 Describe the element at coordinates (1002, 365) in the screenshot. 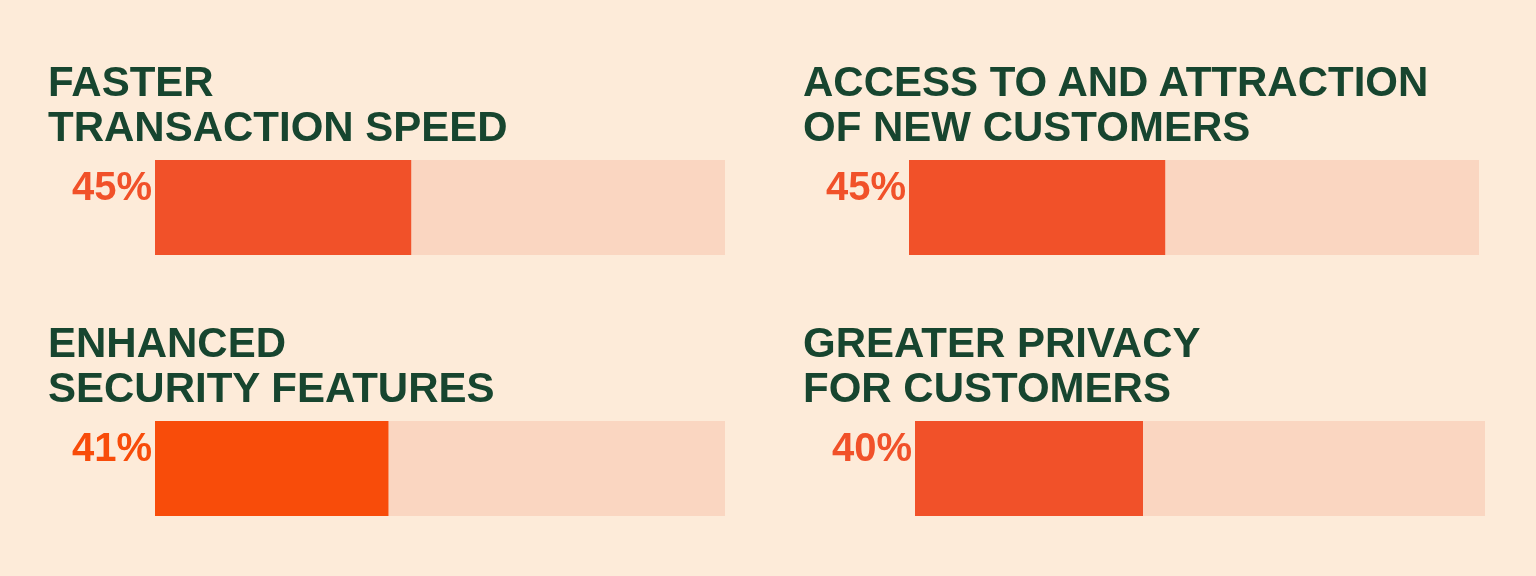

I see `chart-title: GREATER PRIVACY FOR CUSTOMERS` at that location.